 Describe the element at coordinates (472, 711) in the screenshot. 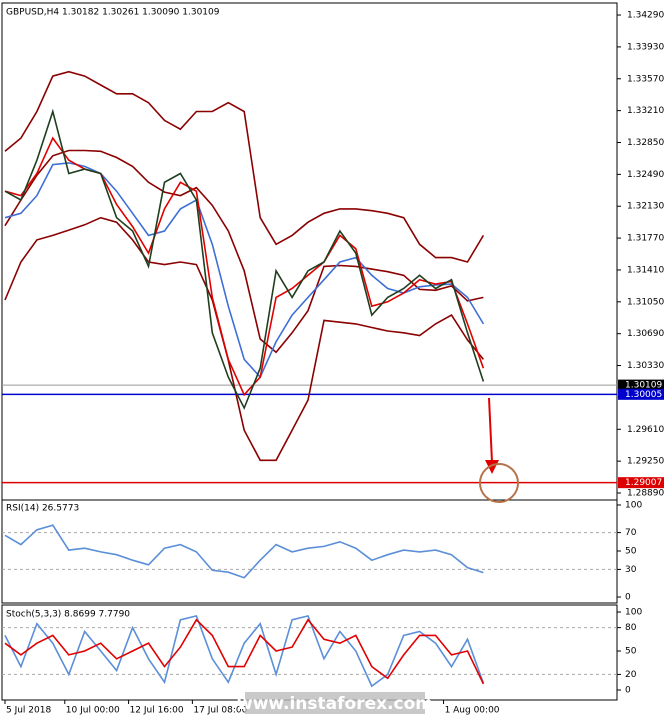

I see `x-tick-label: 1 Aug 00:00` at that location.